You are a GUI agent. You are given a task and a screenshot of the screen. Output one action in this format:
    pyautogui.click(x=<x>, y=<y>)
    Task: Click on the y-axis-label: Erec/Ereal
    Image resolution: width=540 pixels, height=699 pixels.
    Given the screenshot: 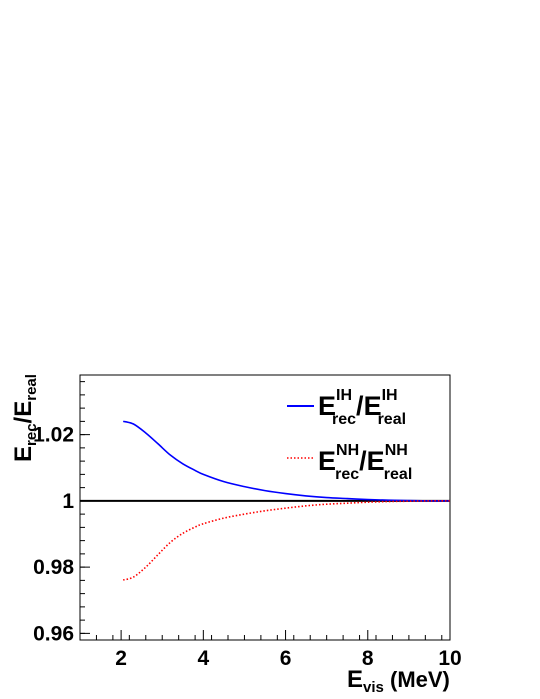 What is the action you would take?
    pyautogui.click(x=25, y=418)
    